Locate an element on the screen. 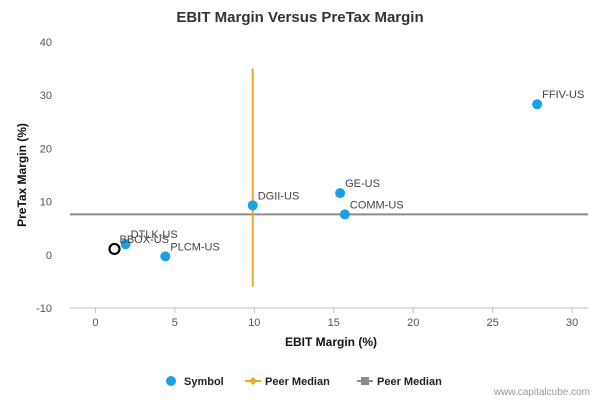  x-tick-label: 20 is located at coordinates (413, 323).